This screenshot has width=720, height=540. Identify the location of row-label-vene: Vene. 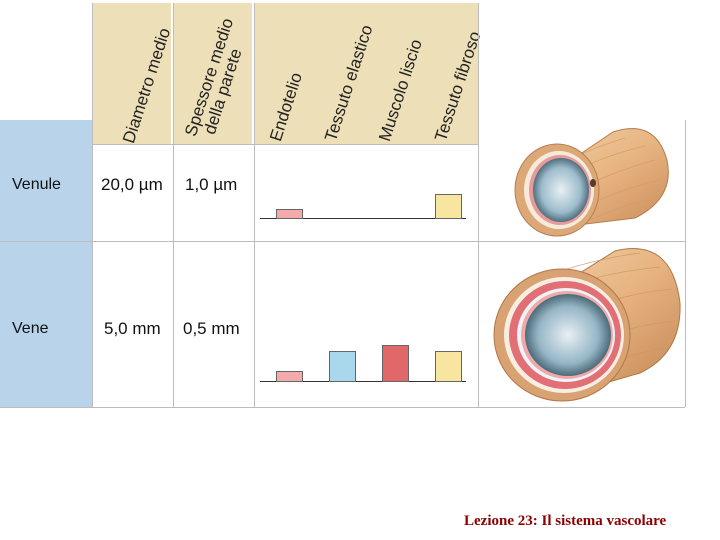
(30, 328).